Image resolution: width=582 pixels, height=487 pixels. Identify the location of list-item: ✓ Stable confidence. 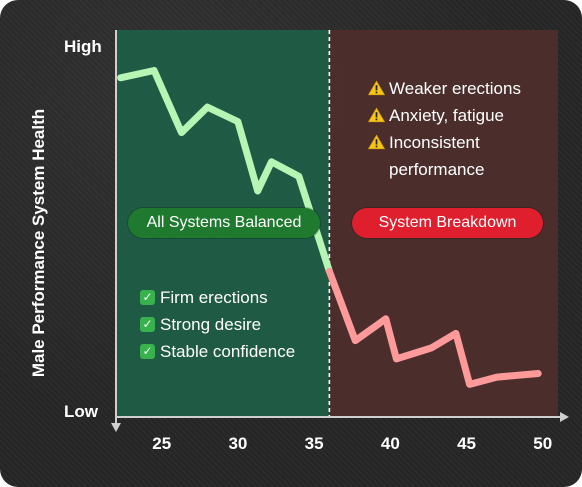
(217, 351).